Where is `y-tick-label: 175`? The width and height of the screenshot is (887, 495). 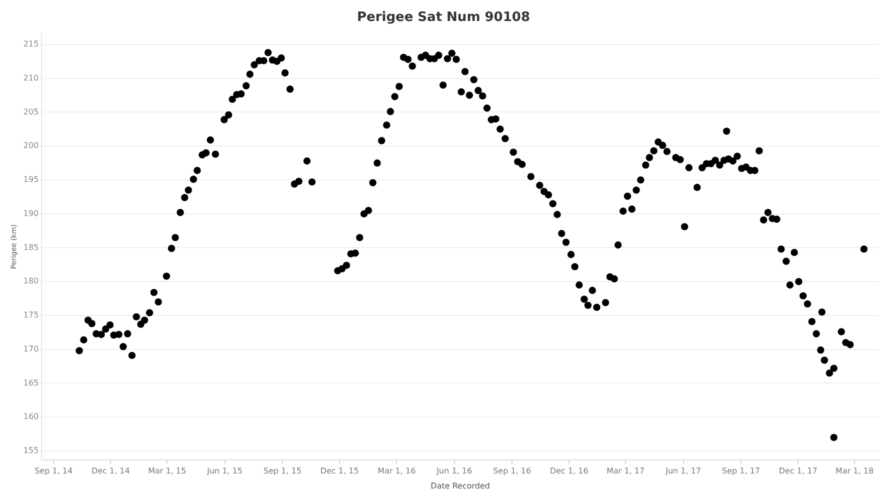
y-tick-label: 175 is located at coordinates (31, 315).